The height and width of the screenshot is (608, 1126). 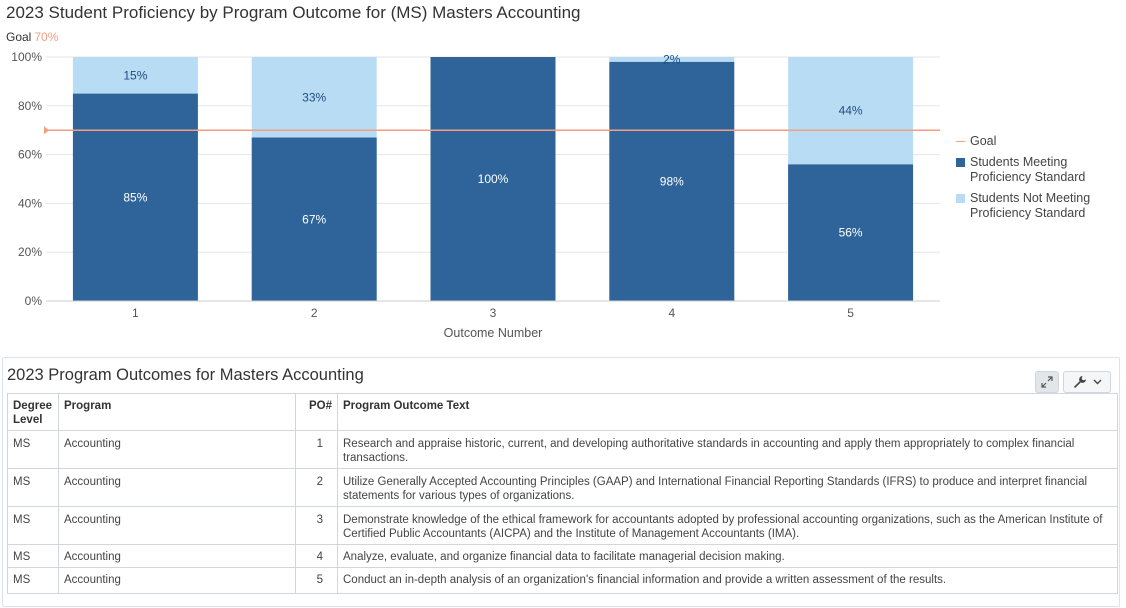 I want to click on goal-line-swatch, so click(x=960, y=141).